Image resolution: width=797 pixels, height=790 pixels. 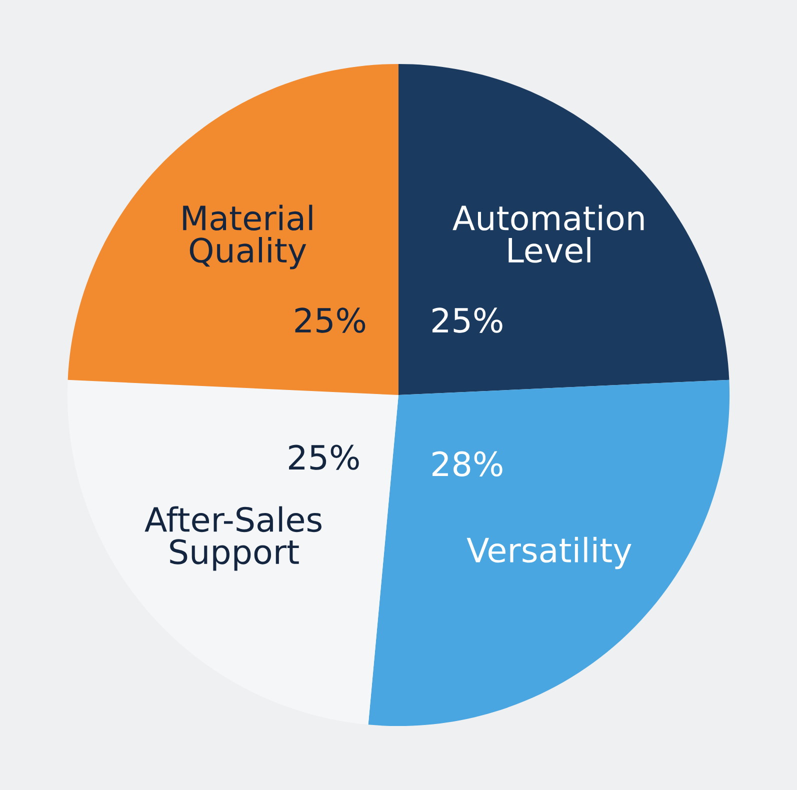 What do you see at coordinates (247, 237) in the screenshot?
I see `slice-label: Material Quality` at bounding box center [247, 237].